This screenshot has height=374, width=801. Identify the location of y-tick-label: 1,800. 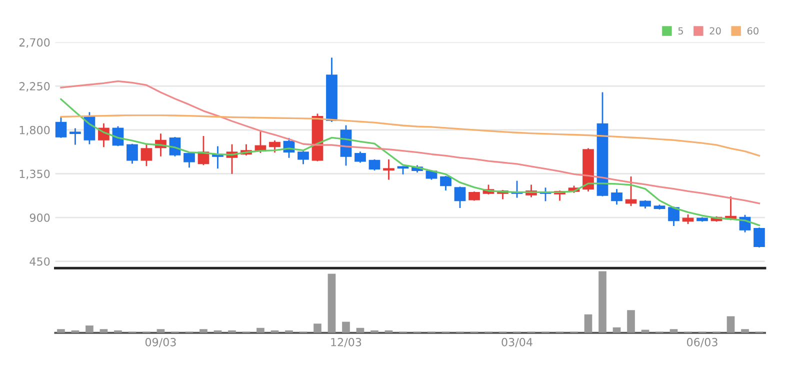
(35, 131).